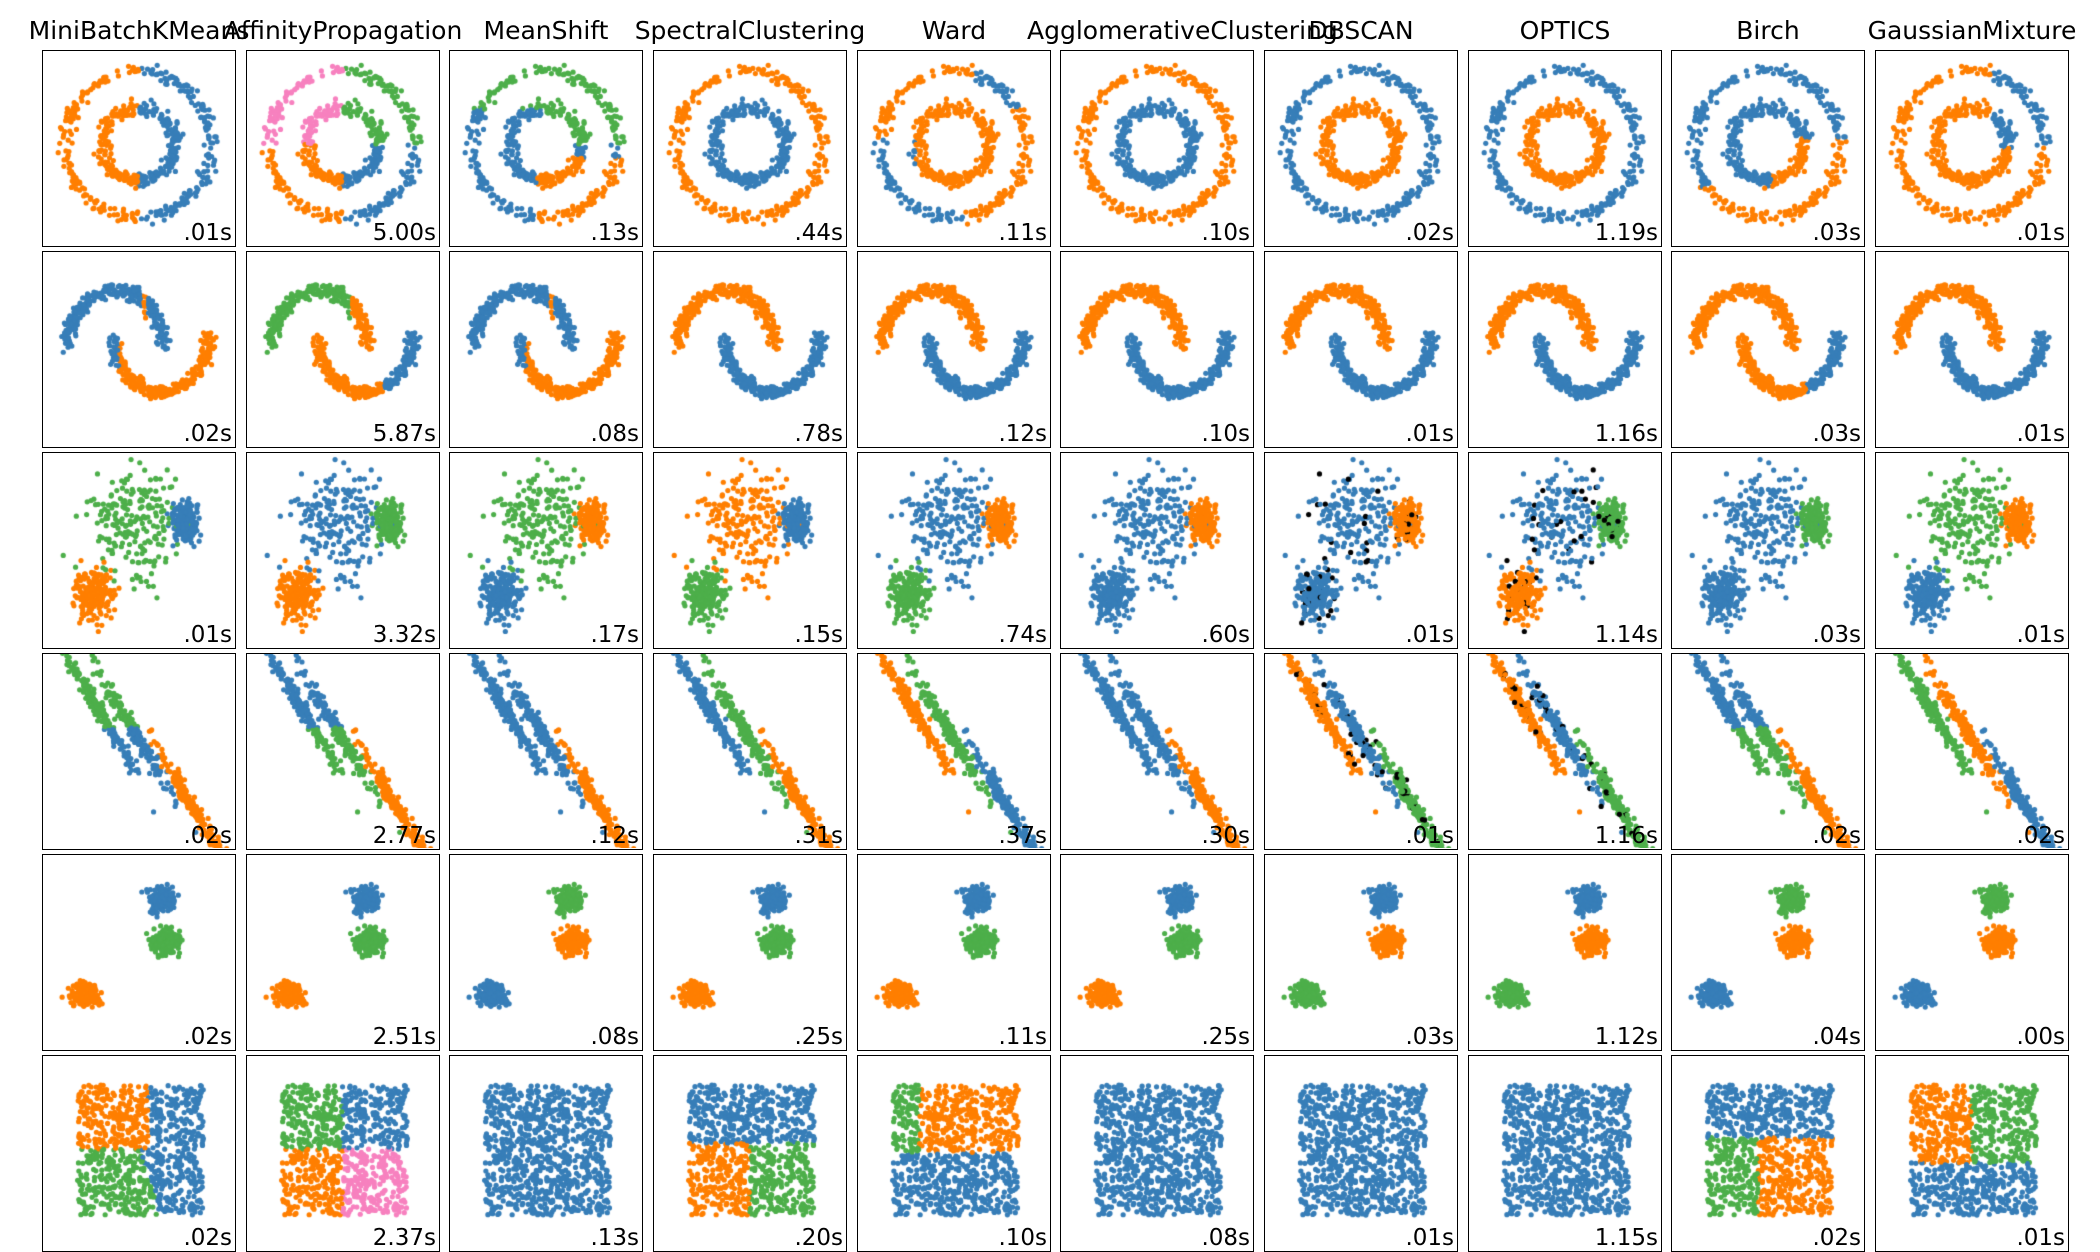 The width and height of the screenshot is (2100, 1252). I want to click on scatter-panel-varied-meanshift: .17s, so click(546, 550).